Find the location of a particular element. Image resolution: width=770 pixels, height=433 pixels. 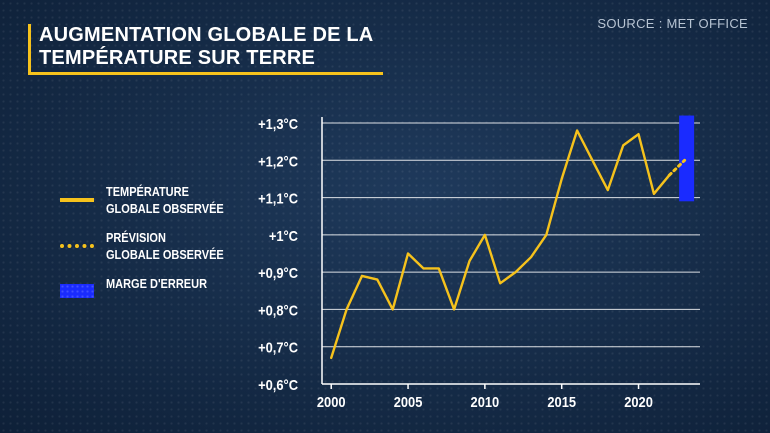

x-tick-label: 2000 is located at coordinates (331, 401).